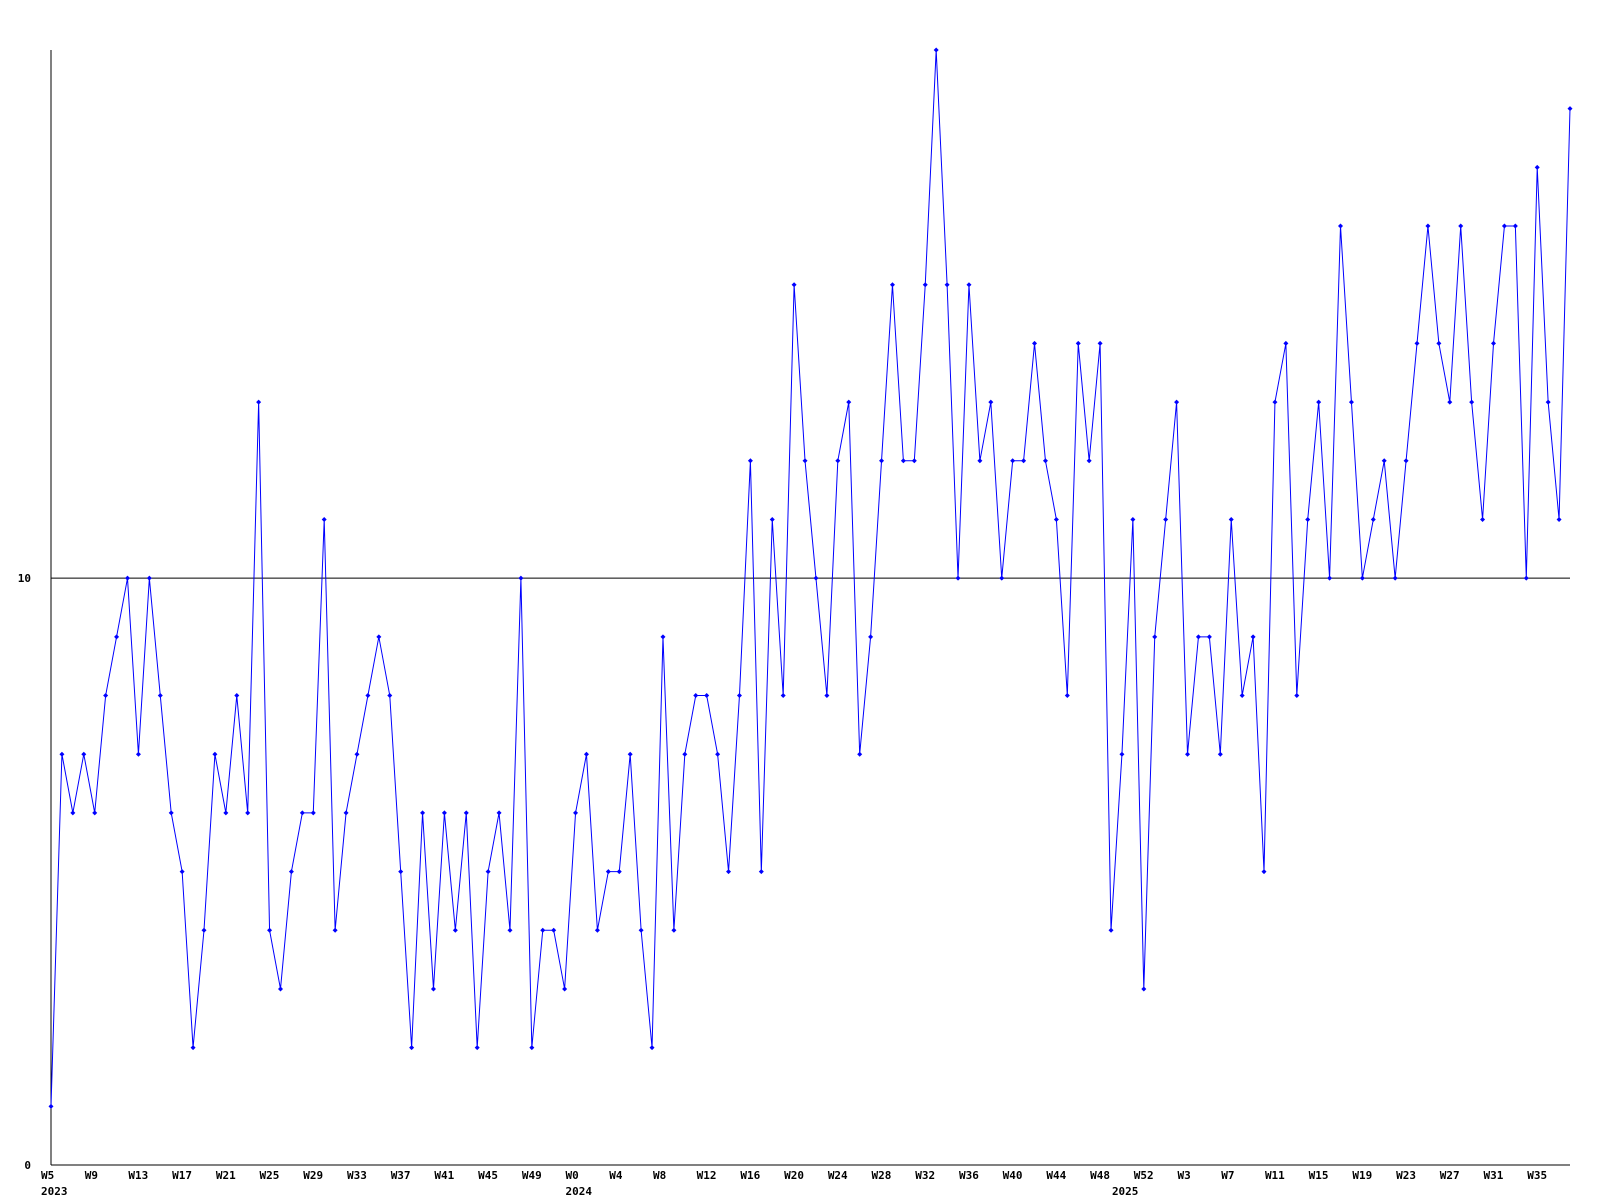 The image size is (1600, 1200). Describe the element at coordinates (572, 1175) in the screenshot. I see `x-tick-label: W0` at that location.